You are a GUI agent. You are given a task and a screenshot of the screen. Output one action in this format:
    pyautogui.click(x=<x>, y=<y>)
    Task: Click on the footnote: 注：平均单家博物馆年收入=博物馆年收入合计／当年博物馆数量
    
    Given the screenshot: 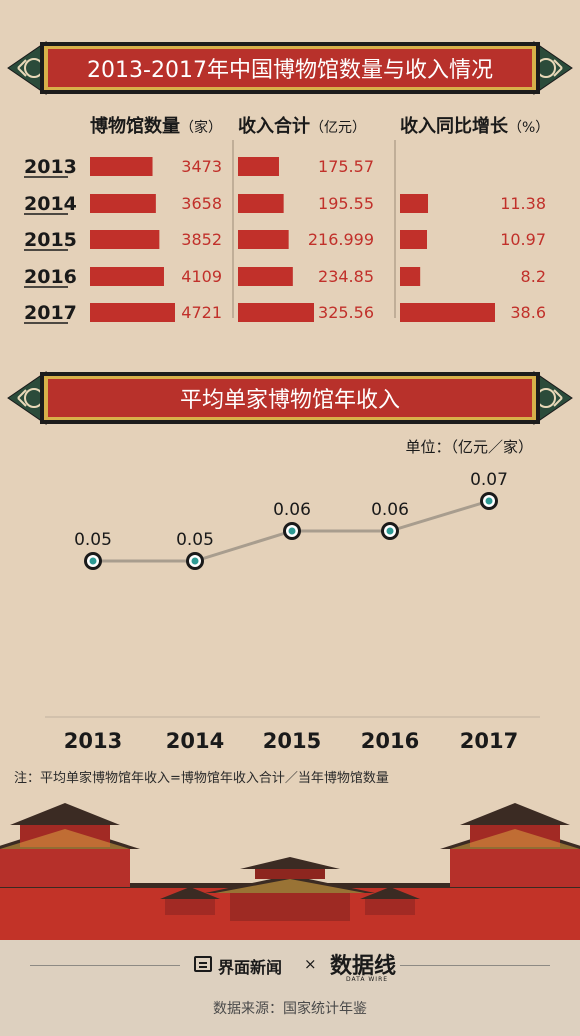 What is the action you would take?
    pyautogui.click(x=201, y=778)
    